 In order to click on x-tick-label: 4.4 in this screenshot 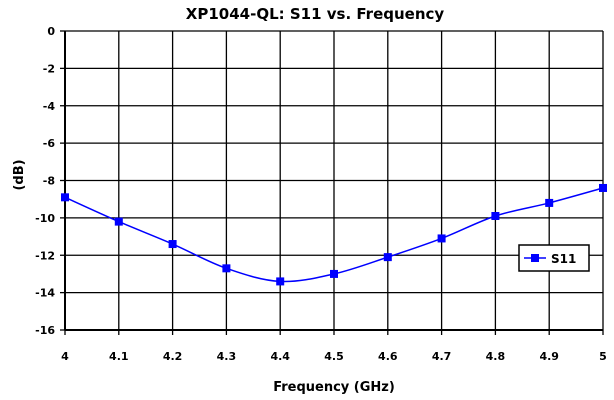, I will do `click(280, 356)`.